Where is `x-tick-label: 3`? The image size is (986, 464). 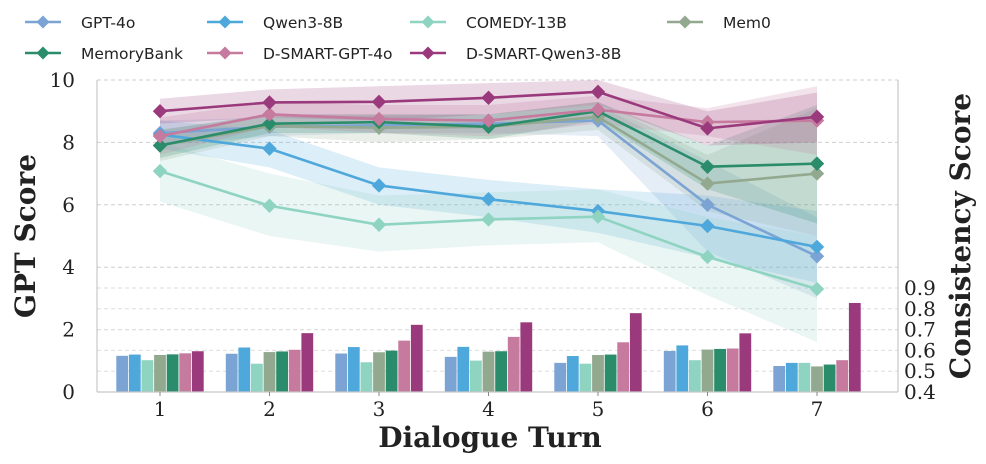
x-tick-label: 3 is located at coordinates (379, 409).